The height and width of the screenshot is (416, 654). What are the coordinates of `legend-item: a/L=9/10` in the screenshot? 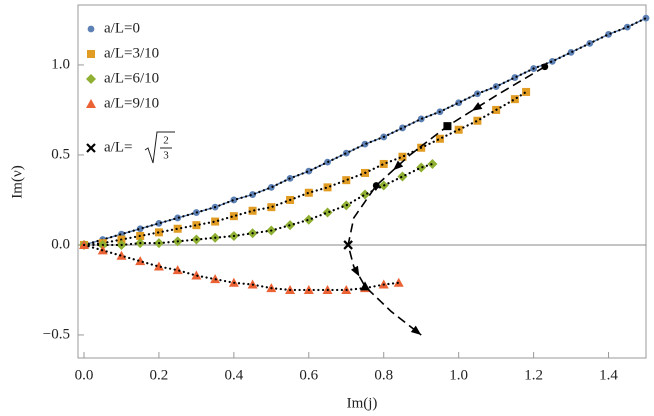 It's located at (122, 103).